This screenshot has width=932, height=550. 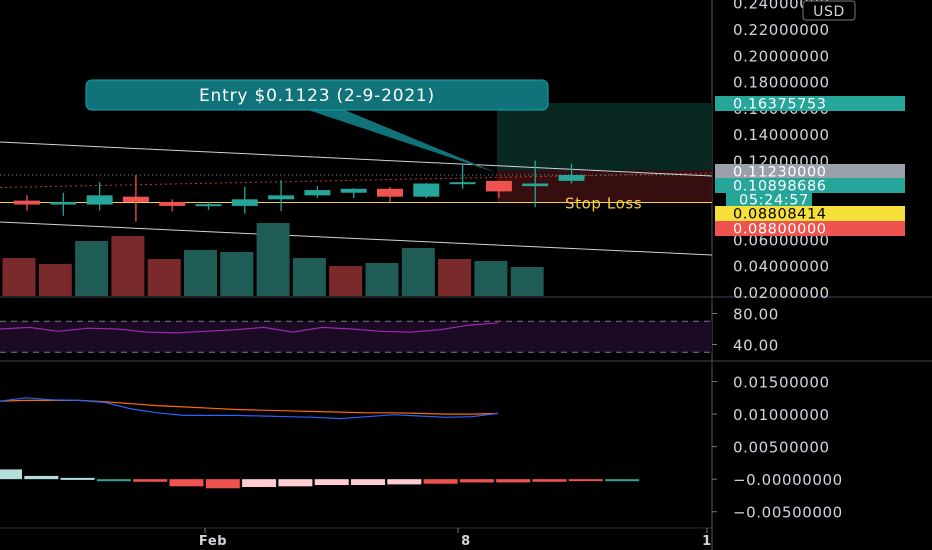 I want to click on rsi-tick-label: 80.00, so click(x=756, y=315).